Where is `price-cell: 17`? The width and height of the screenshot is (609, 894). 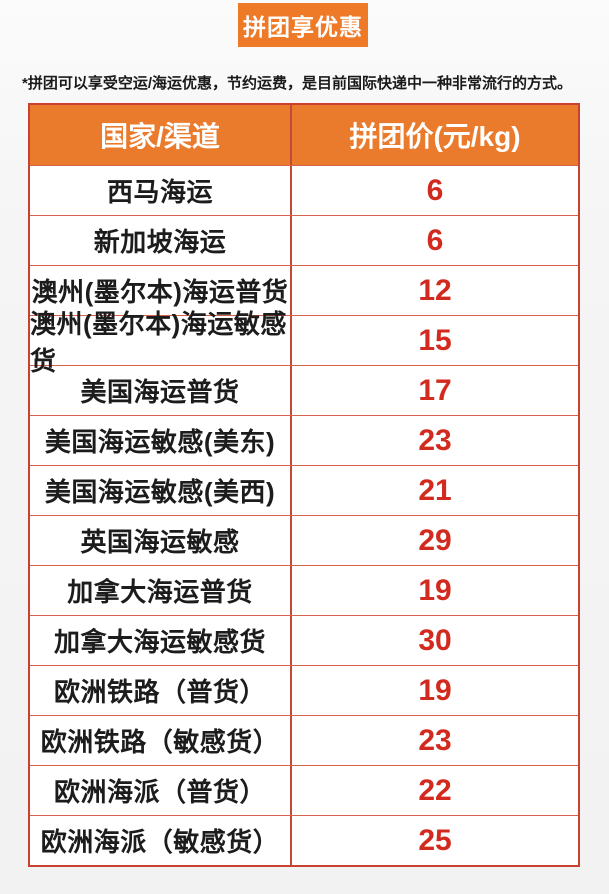 price-cell: 17 is located at coordinates (435, 390).